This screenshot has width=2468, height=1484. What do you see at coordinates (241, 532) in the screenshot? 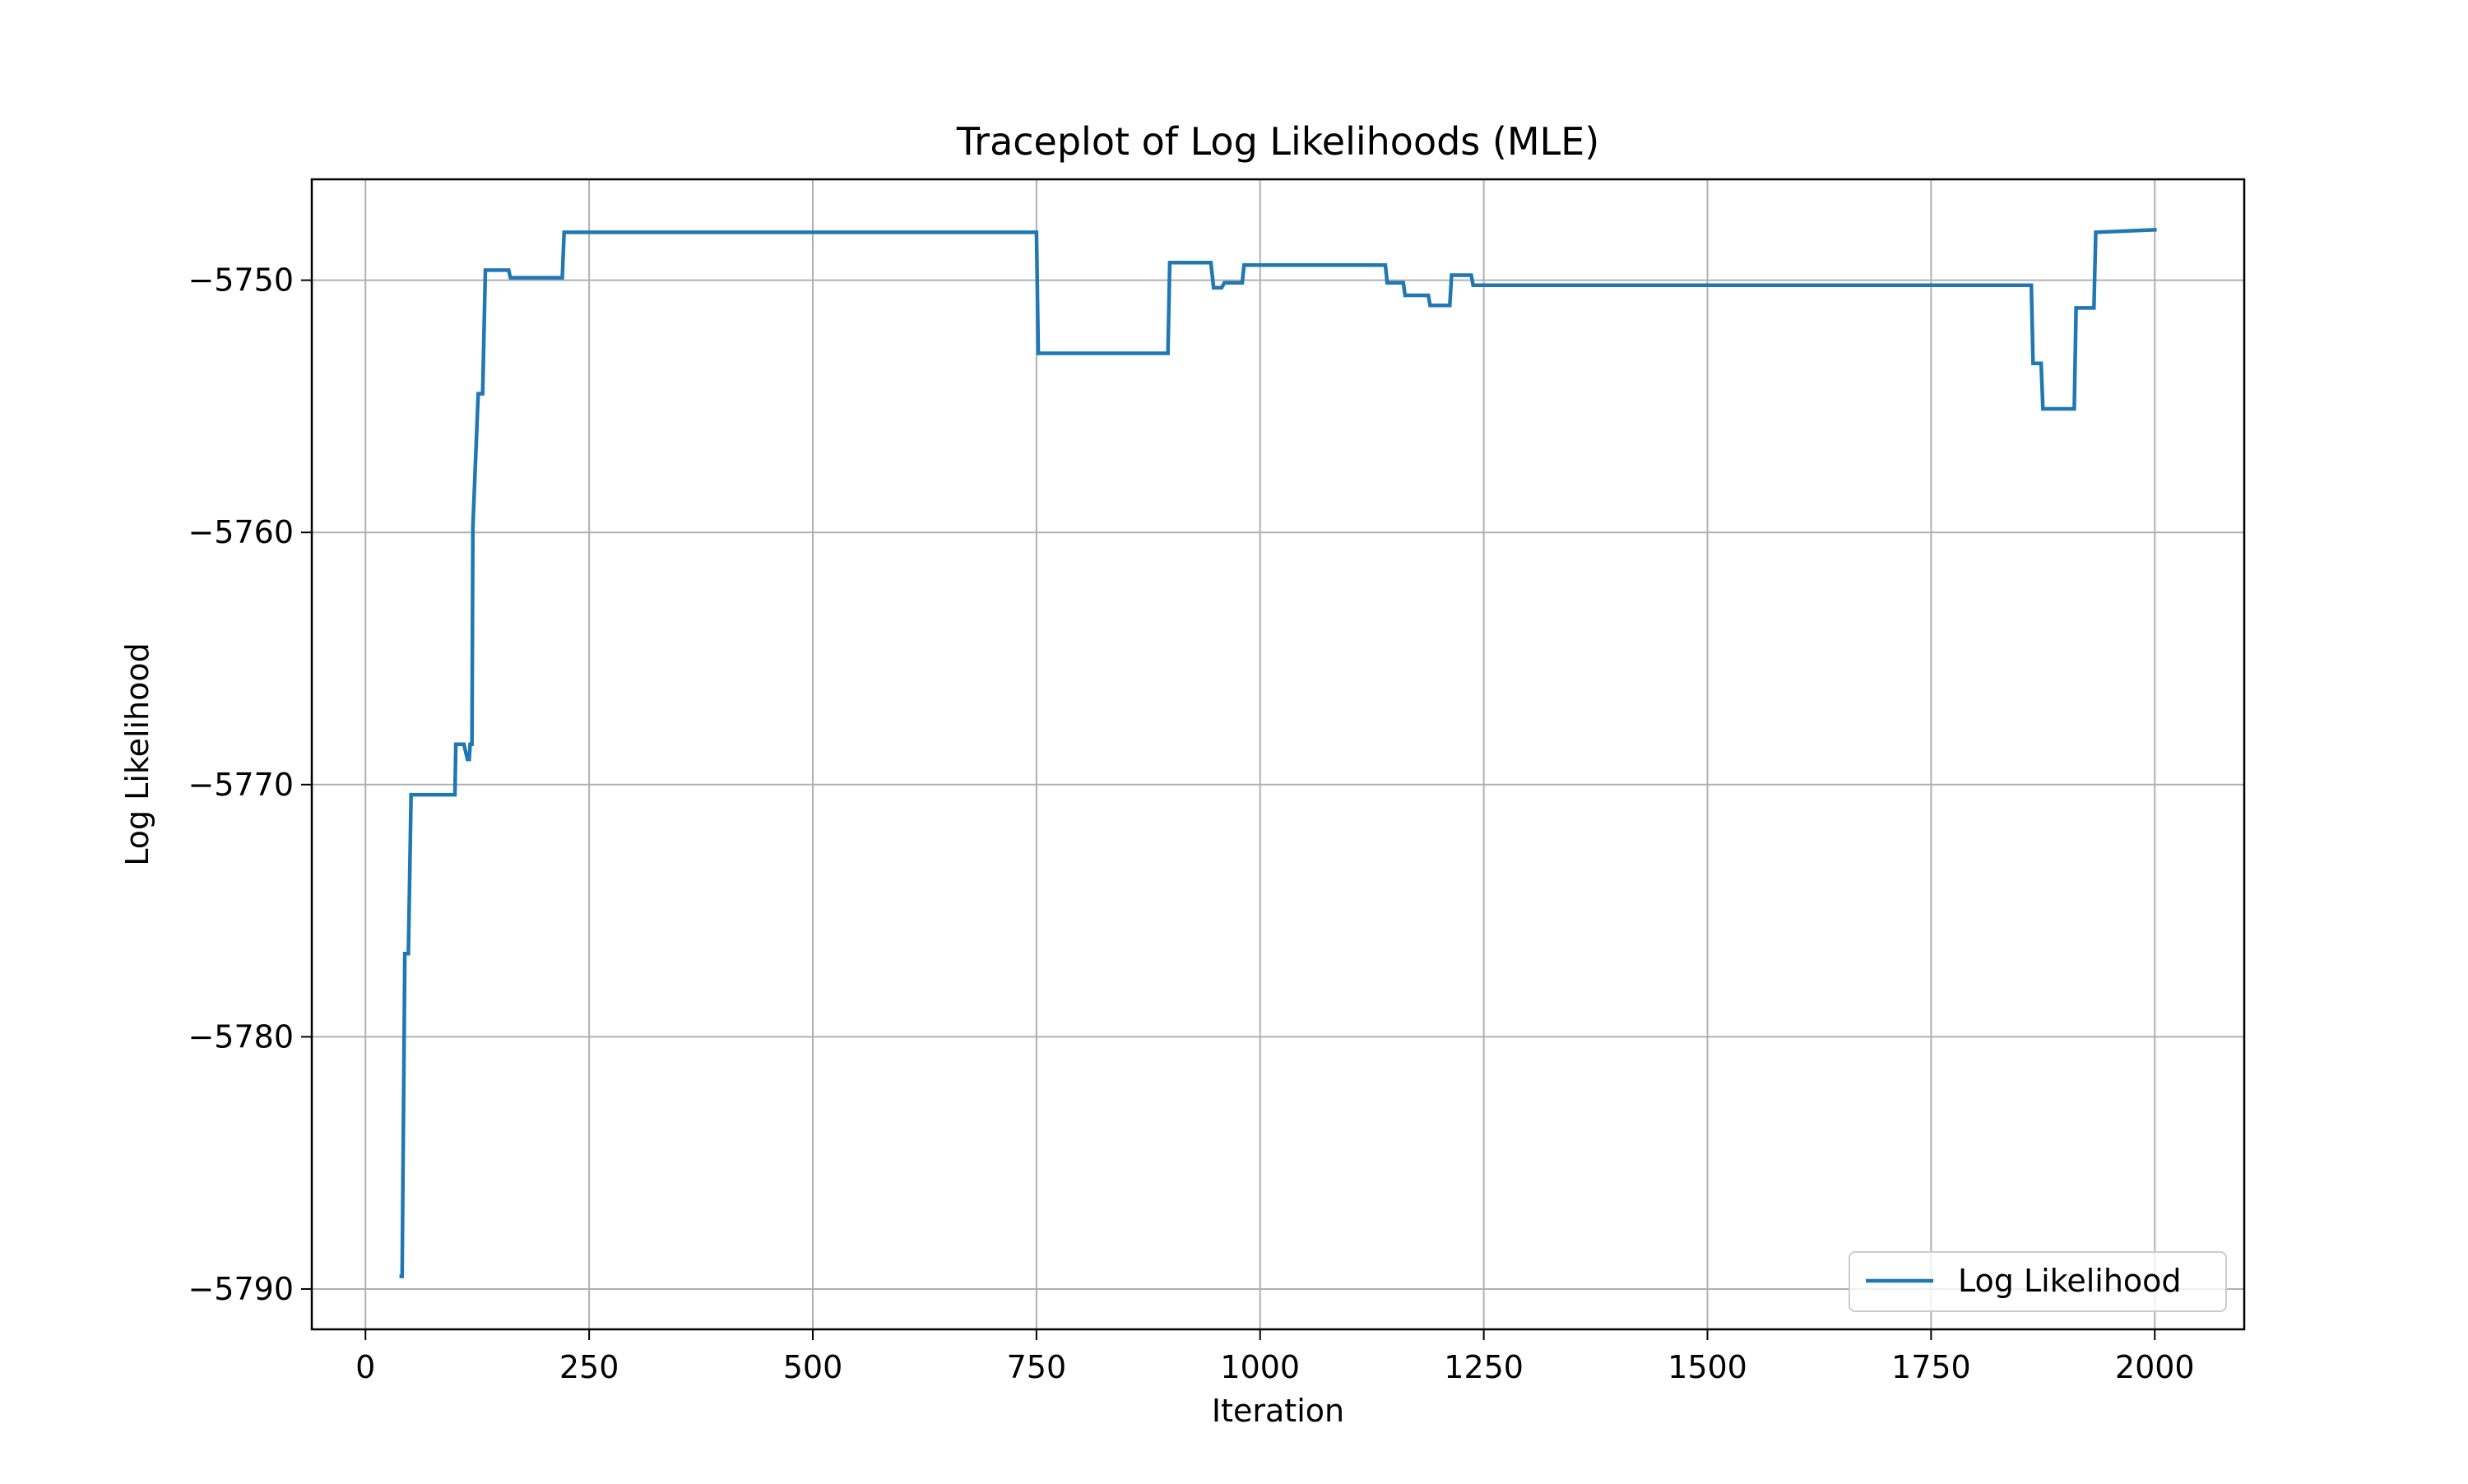
I see `y-tick-label: −5760` at bounding box center [241, 532].